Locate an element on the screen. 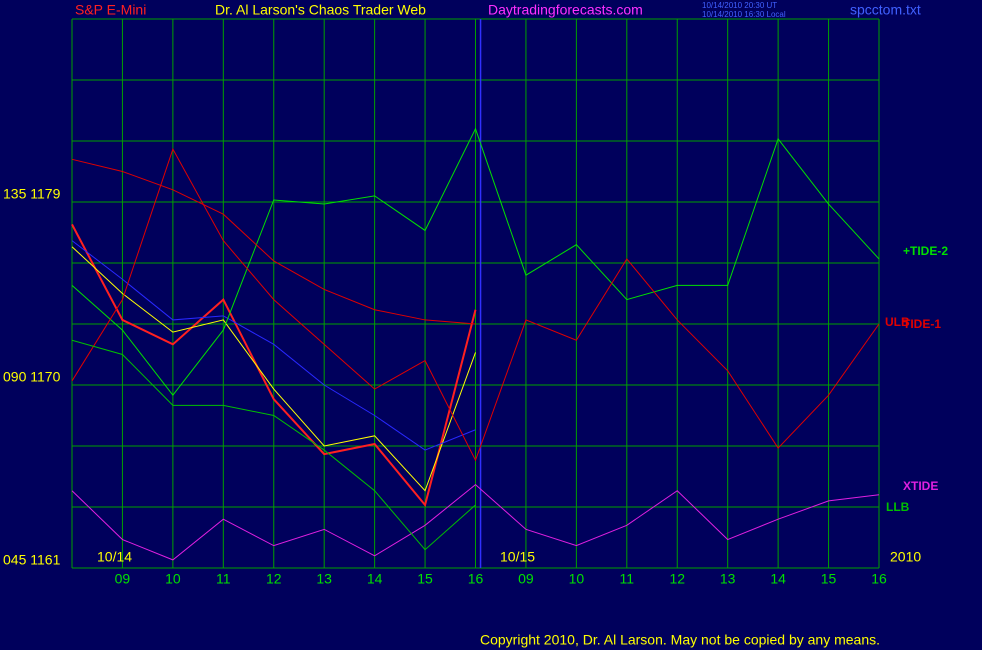 This screenshot has height=650, width=982. chart-title: S&P E-Mini is located at coordinates (110, 10).